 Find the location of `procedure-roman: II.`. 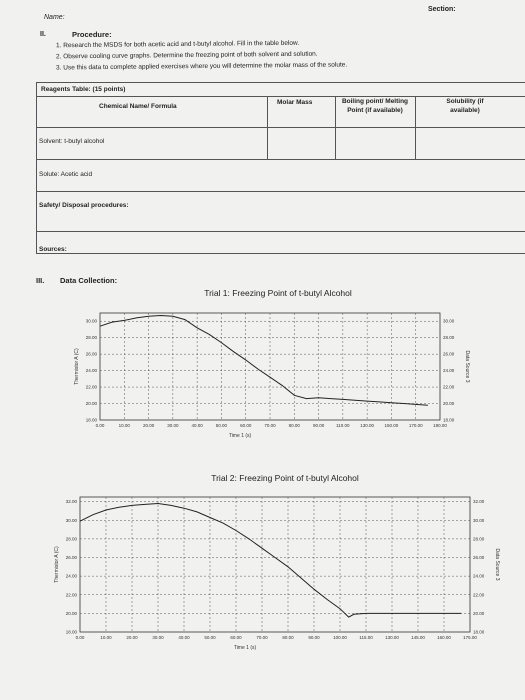

procedure-roman: II. is located at coordinates (43, 34).